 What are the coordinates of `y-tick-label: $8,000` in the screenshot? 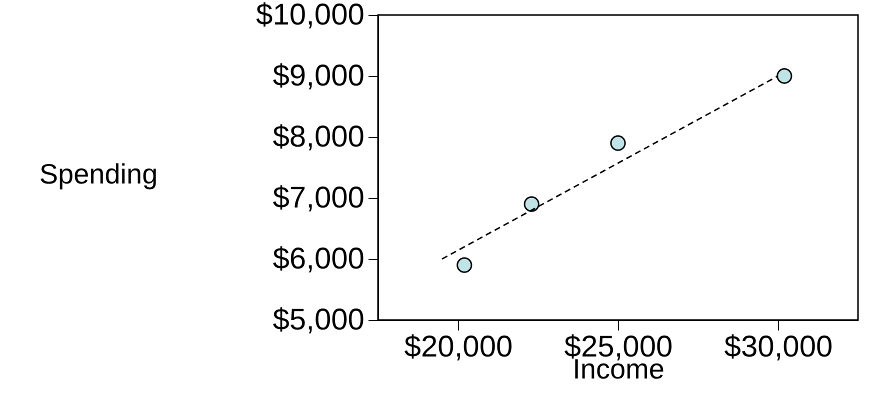 It's located at (318, 137).